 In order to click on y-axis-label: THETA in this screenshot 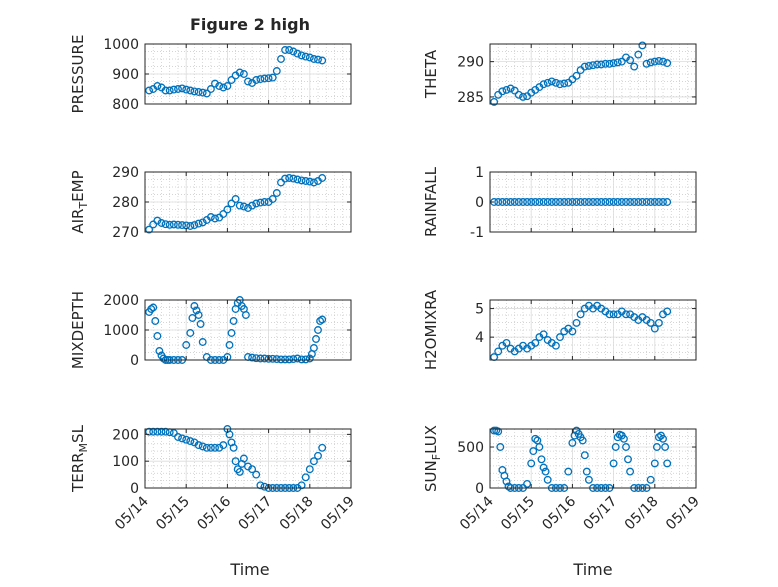, I will do `click(431, 74)`.